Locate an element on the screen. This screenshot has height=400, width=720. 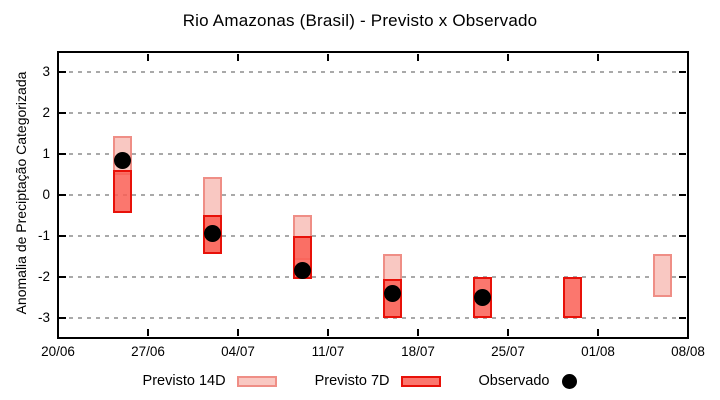
x-tick-label: 01/08 is located at coordinates (598, 351).